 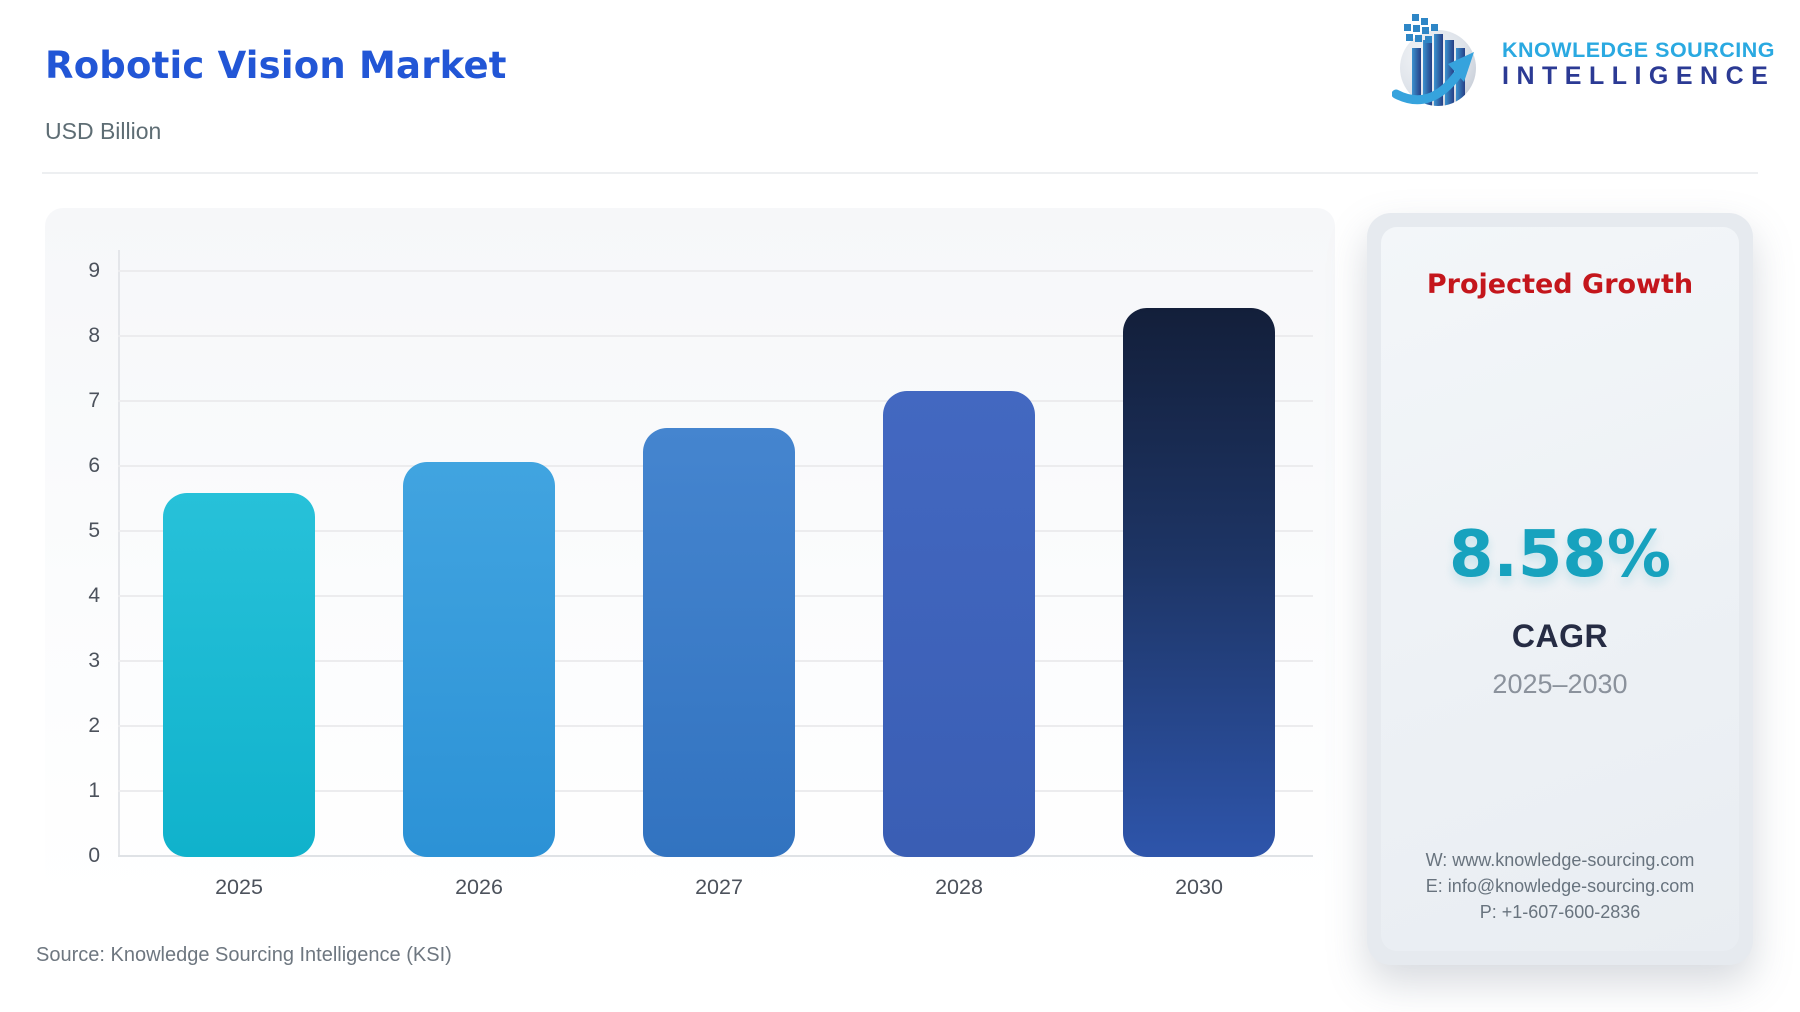 I want to click on contact-phone: P: +1-607-600-2836, so click(x=1560, y=911).